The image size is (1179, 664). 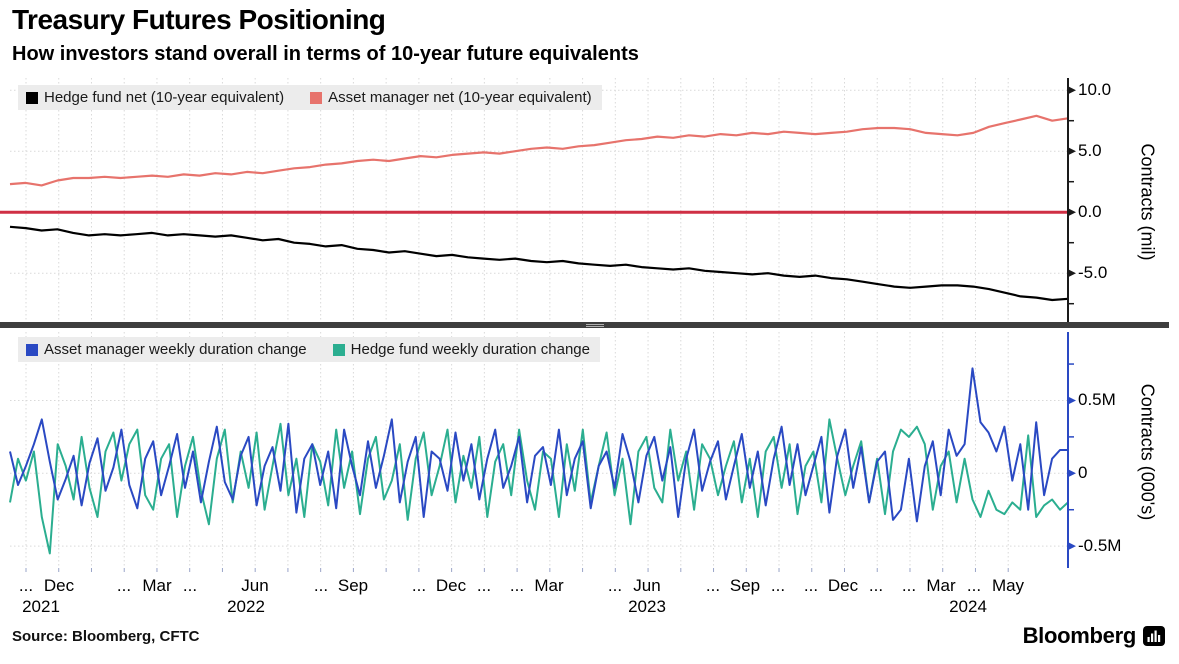 What do you see at coordinates (1008, 585) in the screenshot?
I see `x-tick-label: May` at bounding box center [1008, 585].